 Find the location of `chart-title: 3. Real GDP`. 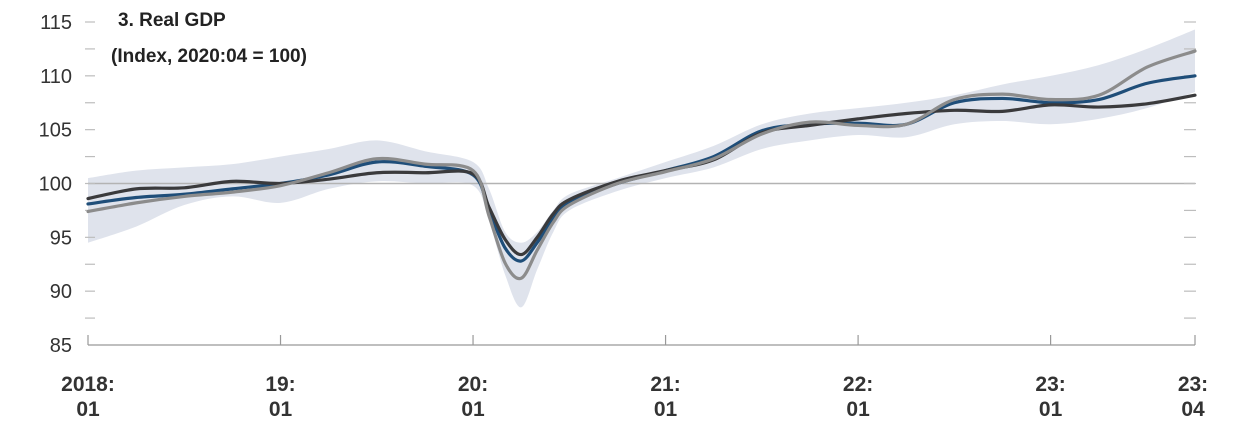

chart-title: 3. Real GDP is located at coordinates (172, 20).